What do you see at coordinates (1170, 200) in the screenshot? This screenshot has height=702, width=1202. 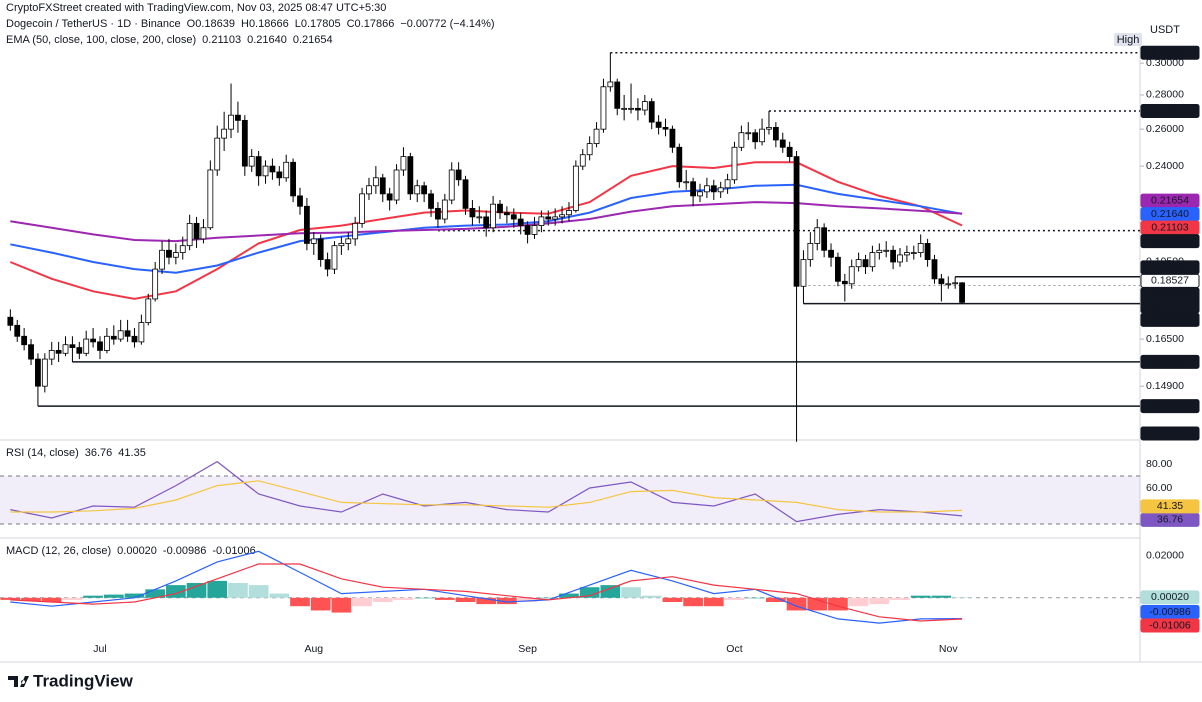 I see `price-tag-label: 0.21654` at bounding box center [1170, 200].